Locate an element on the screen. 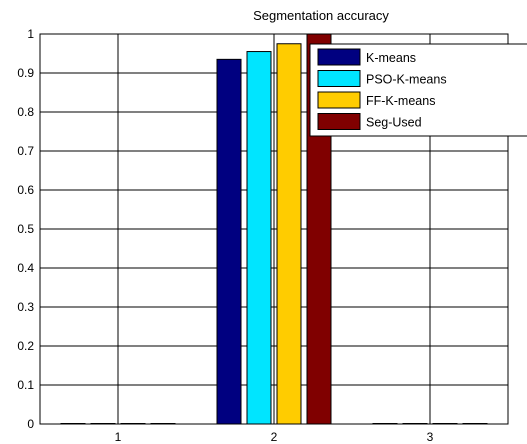 This screenshot has width=527, height=444. legend: K-means PSO-K-means FF-K-means Seg-Used is located at coordinates (418, 90).